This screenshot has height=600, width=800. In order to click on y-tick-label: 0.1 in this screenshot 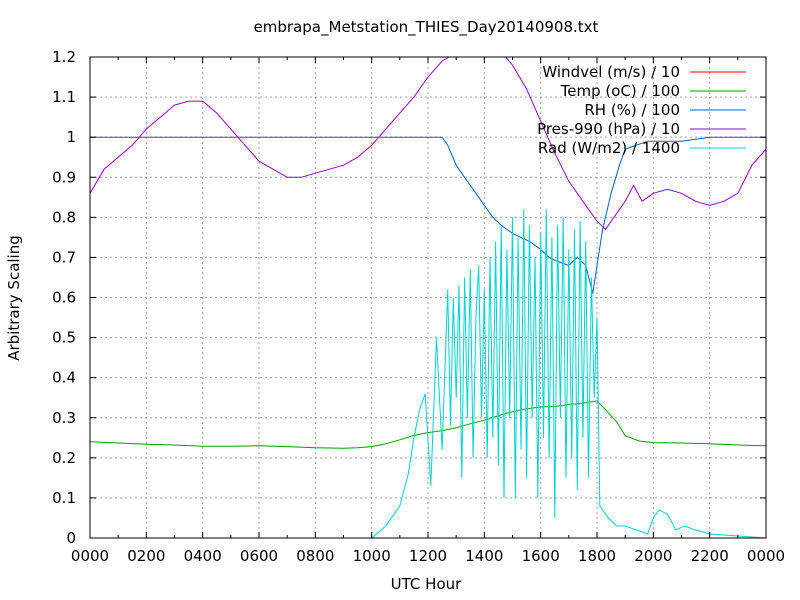, I will do `click(64, 498)`.